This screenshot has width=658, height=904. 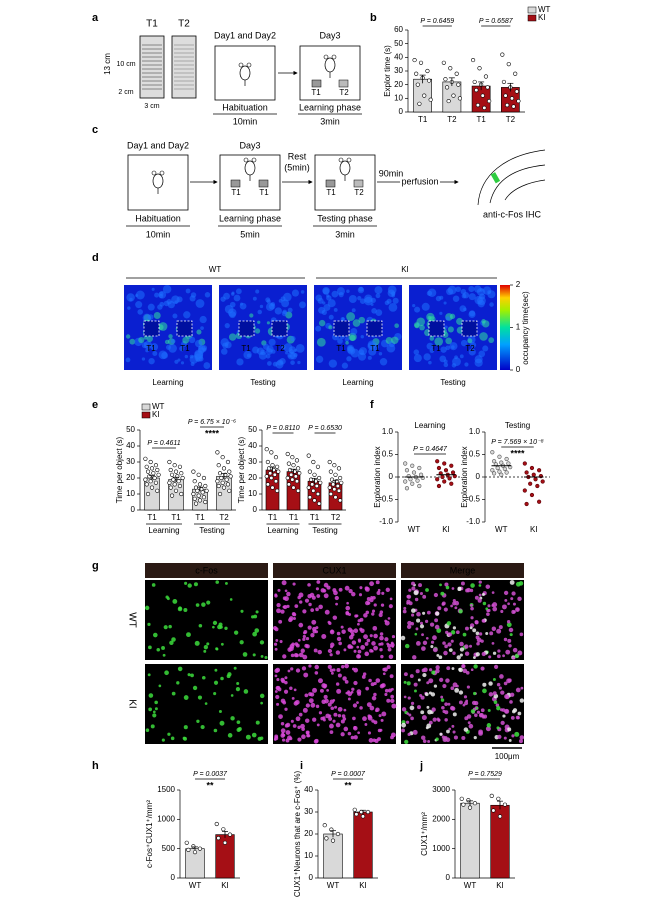 What do you see at coordinates (441, 789) in the screenshot?
I see `y-tick-label: 3000` at bounding box center [441, 789].